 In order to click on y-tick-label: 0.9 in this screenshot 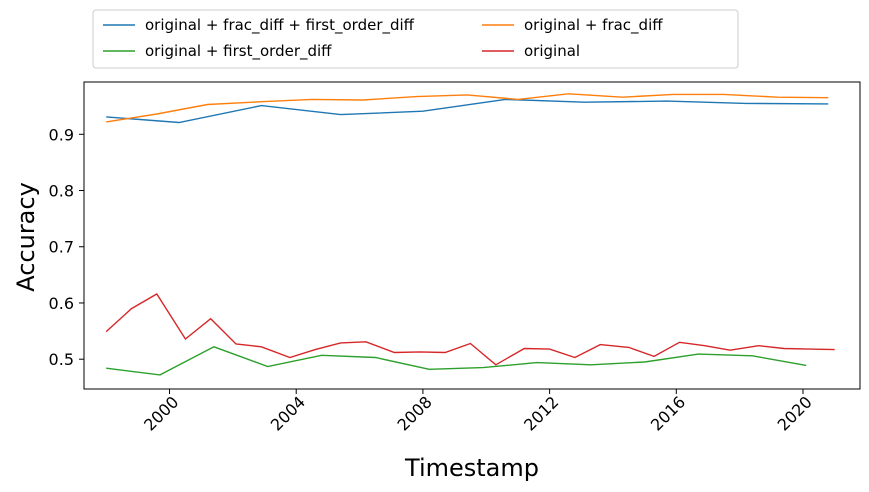, I will do `click(61, 134)`.